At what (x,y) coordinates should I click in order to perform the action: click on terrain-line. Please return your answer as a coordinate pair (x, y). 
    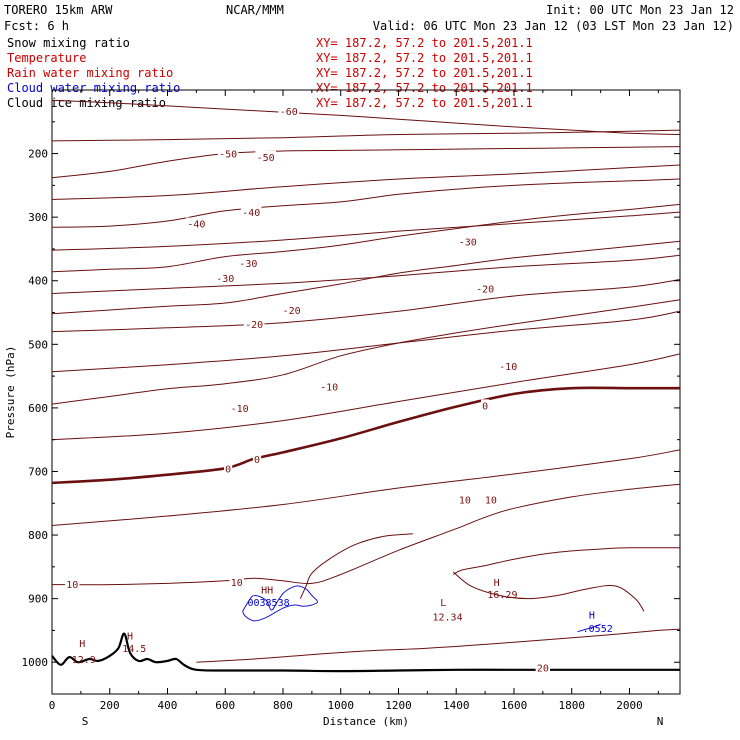
    Looking at the image, I should click on (365, 652).